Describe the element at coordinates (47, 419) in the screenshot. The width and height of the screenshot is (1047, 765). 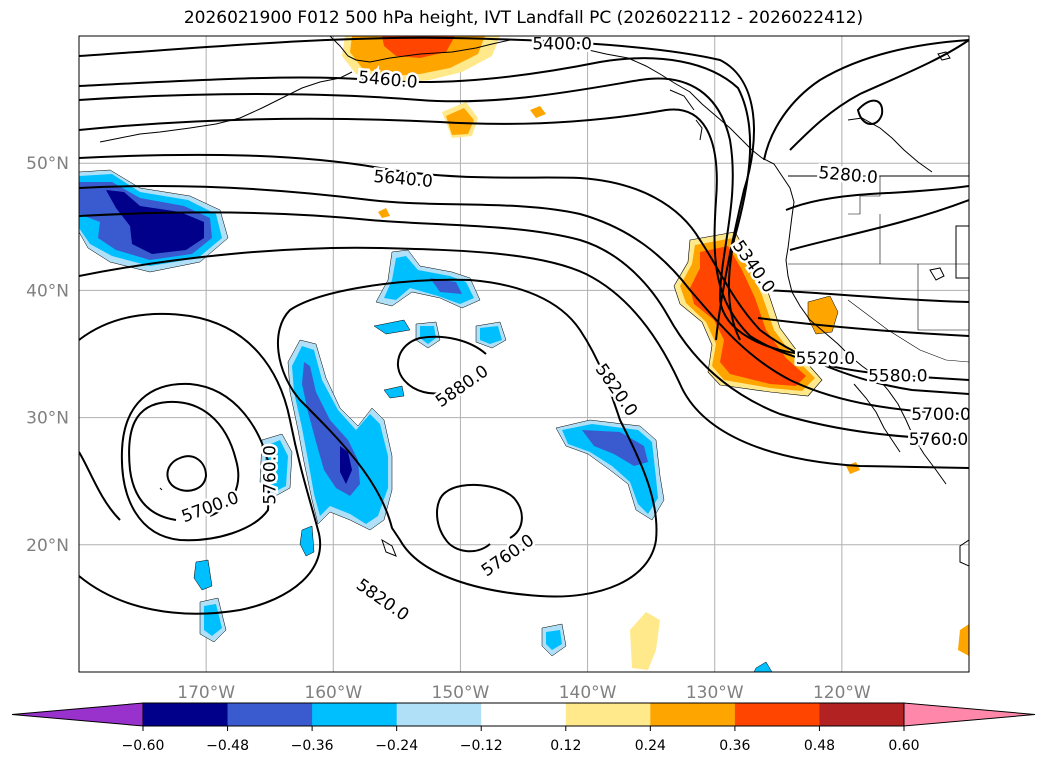
I see `lat-tick-label: 30°N` at that location.